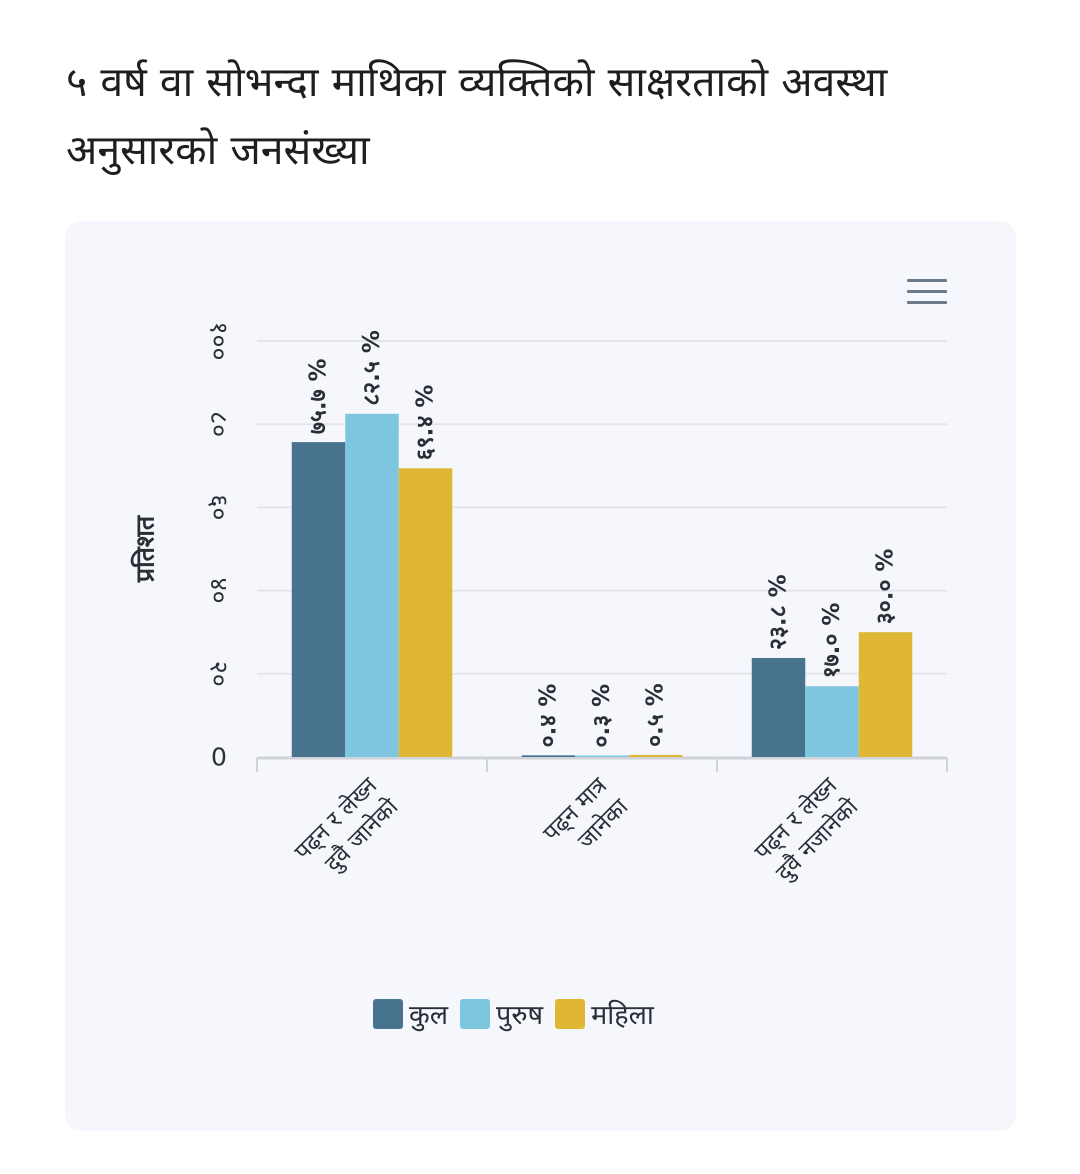 The image size is (1080, 1174). I want to click on y-tick-label: ४०, so click(219, 591).